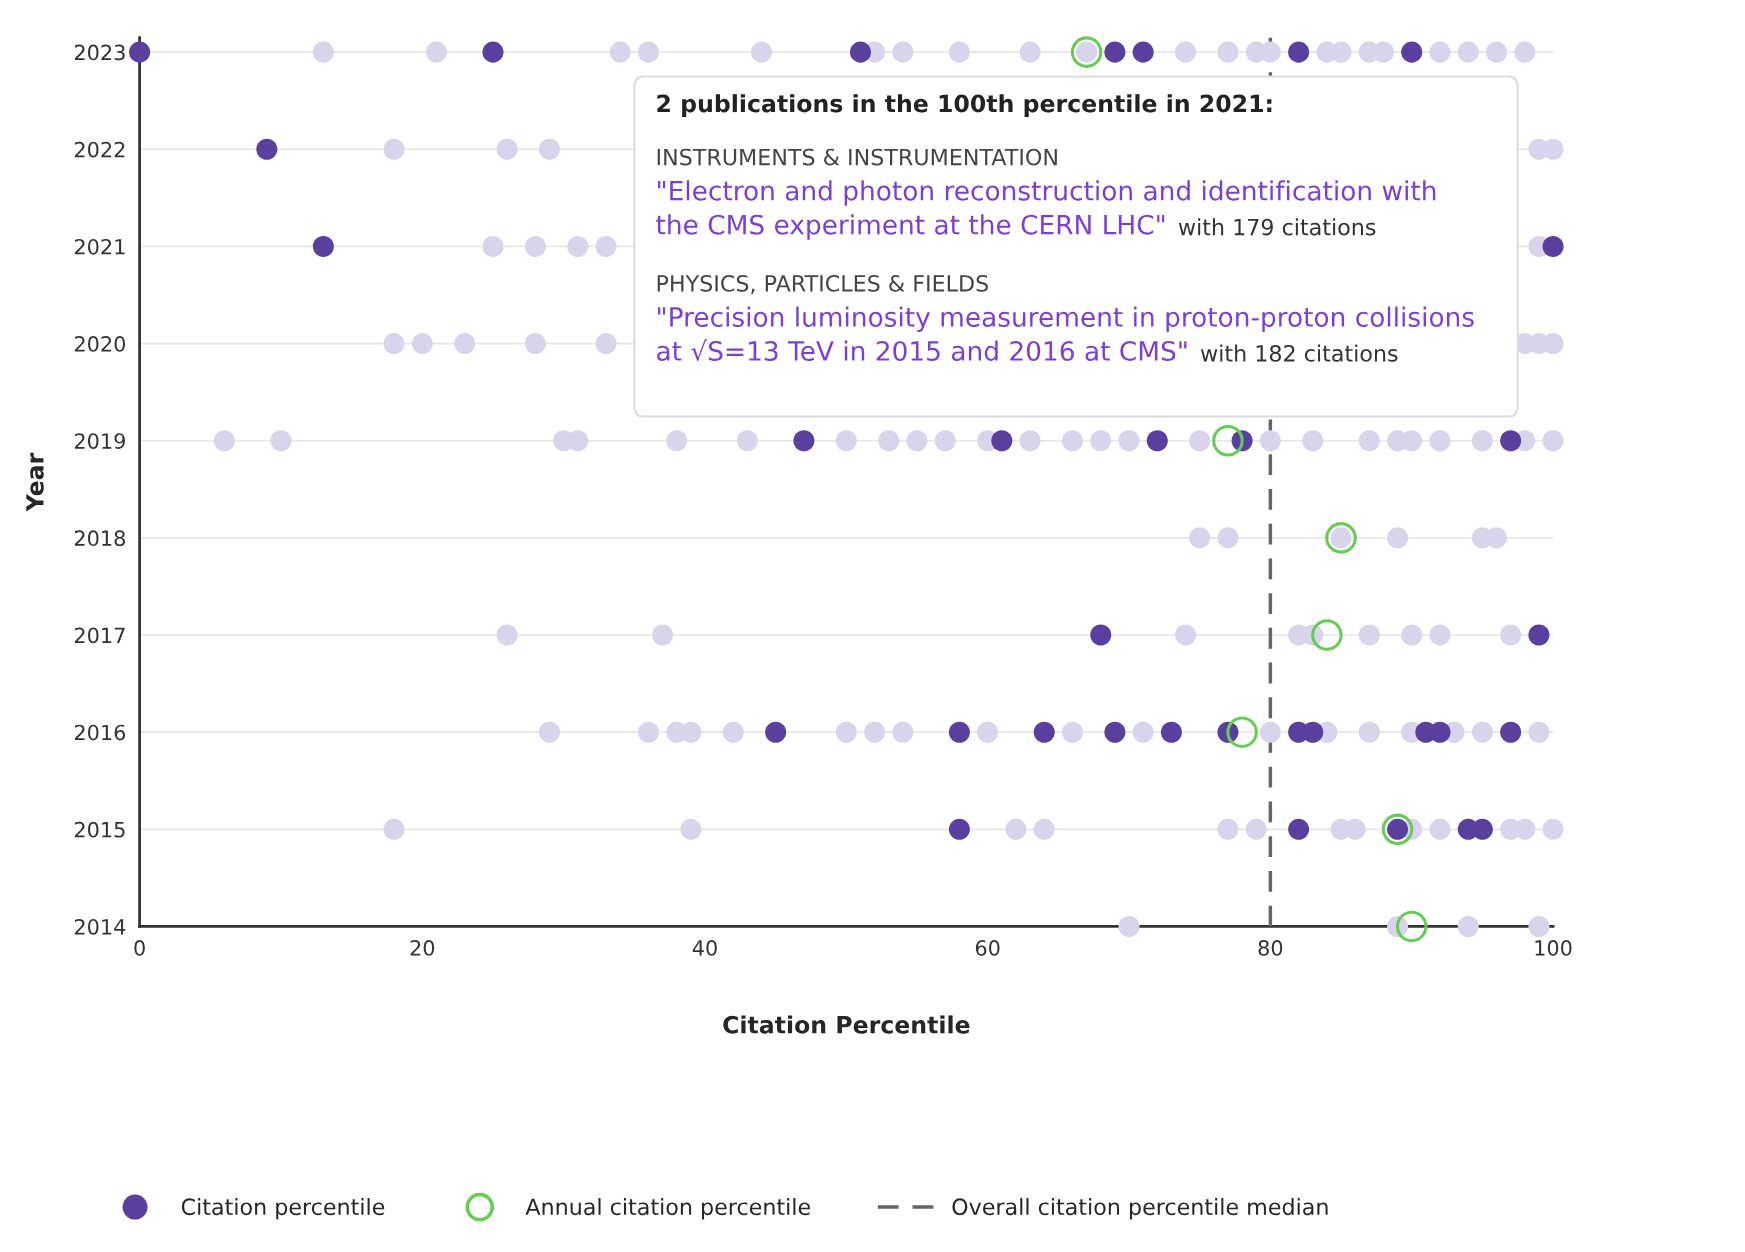 This screenshot has width=1745, height=1252. What do you see at coordinates (422, 948) in the screenshot?
I see `x-tick-label: 20` at bounding box center [422, 948].